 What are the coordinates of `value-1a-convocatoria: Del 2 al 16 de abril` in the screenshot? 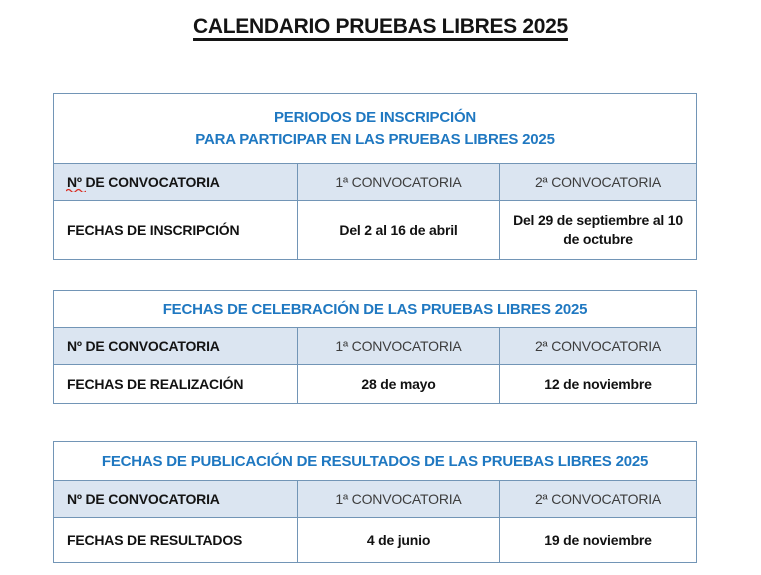 It's located at (398, 230).